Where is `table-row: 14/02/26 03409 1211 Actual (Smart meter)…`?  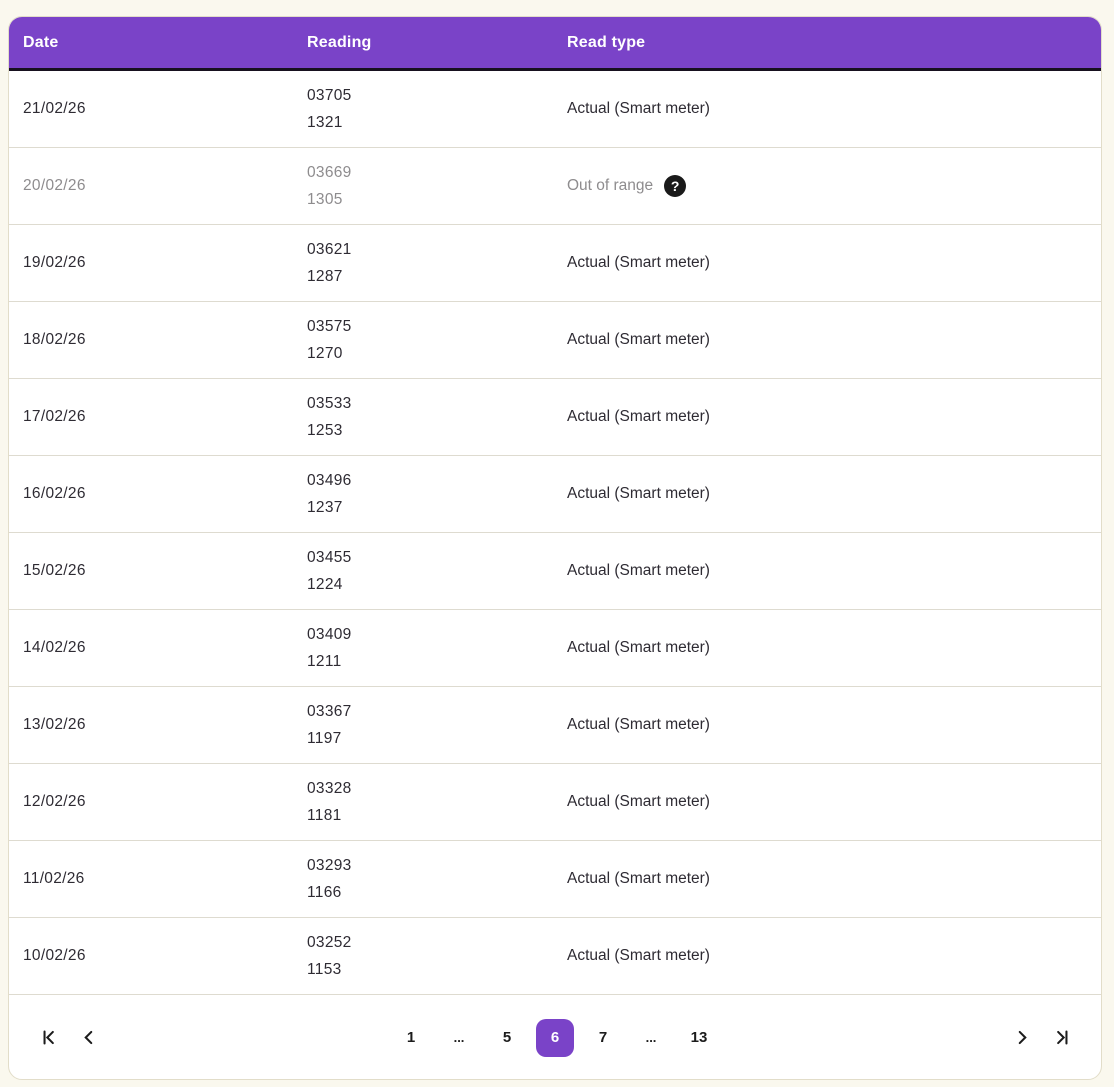
table-row: 14/02/26 03409 1211 Actual (Smart meter)… is located at coordinates (555, 648).